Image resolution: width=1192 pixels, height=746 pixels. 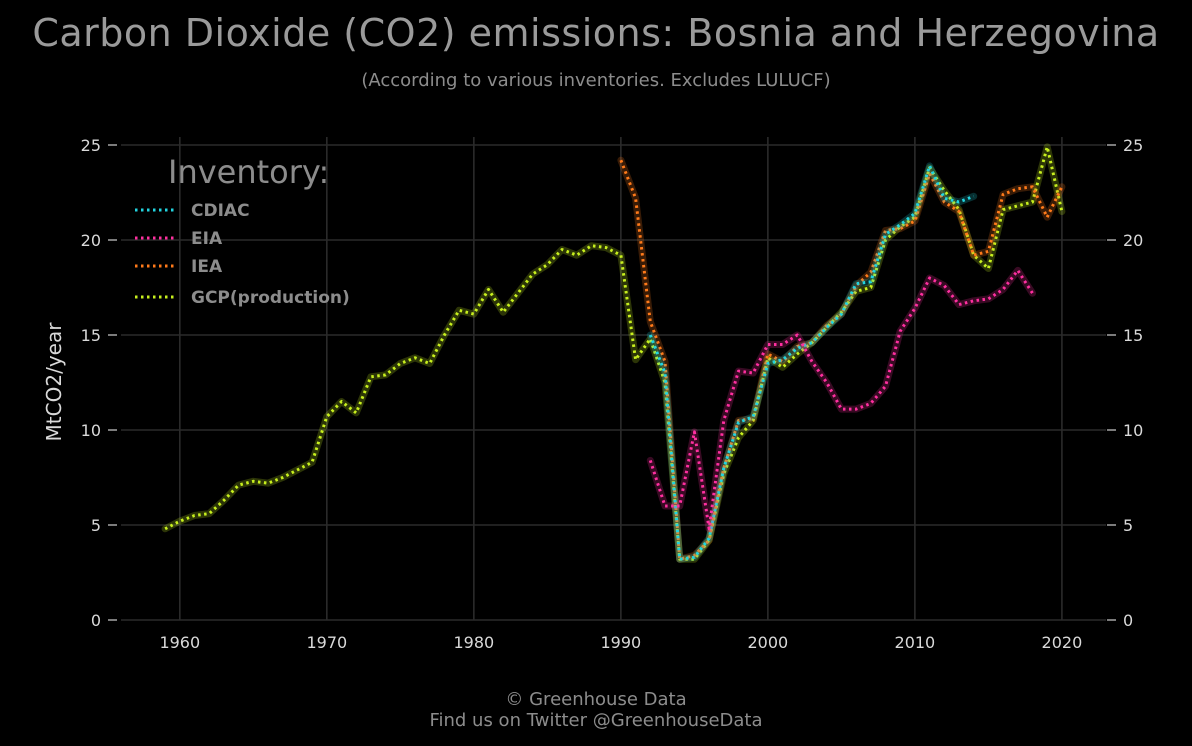 I want to click on y-tick-label-left-20: 20, so click(x=91, y=240).